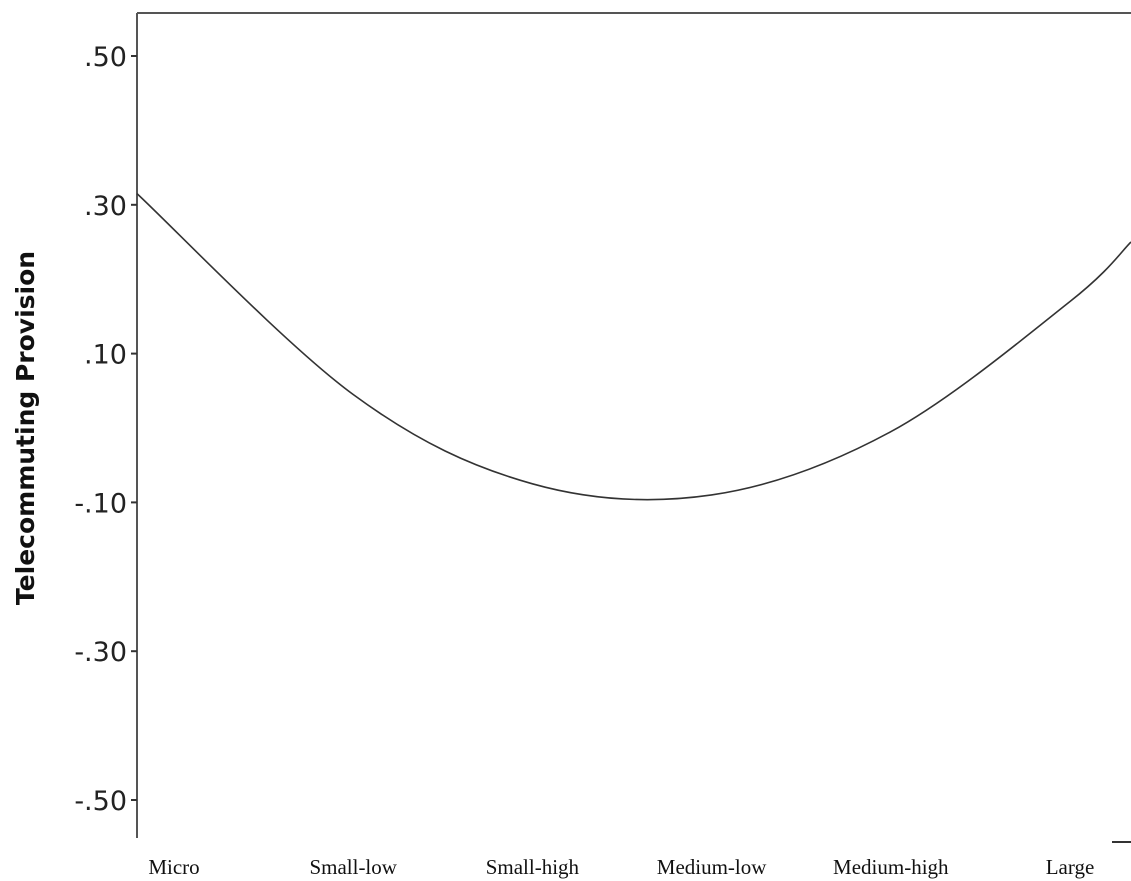  What do you see at coordinates (25, 428) in the screenshot?
I see `y-axis-label: Telecommuting Provision` at bounding box center [25, 428].